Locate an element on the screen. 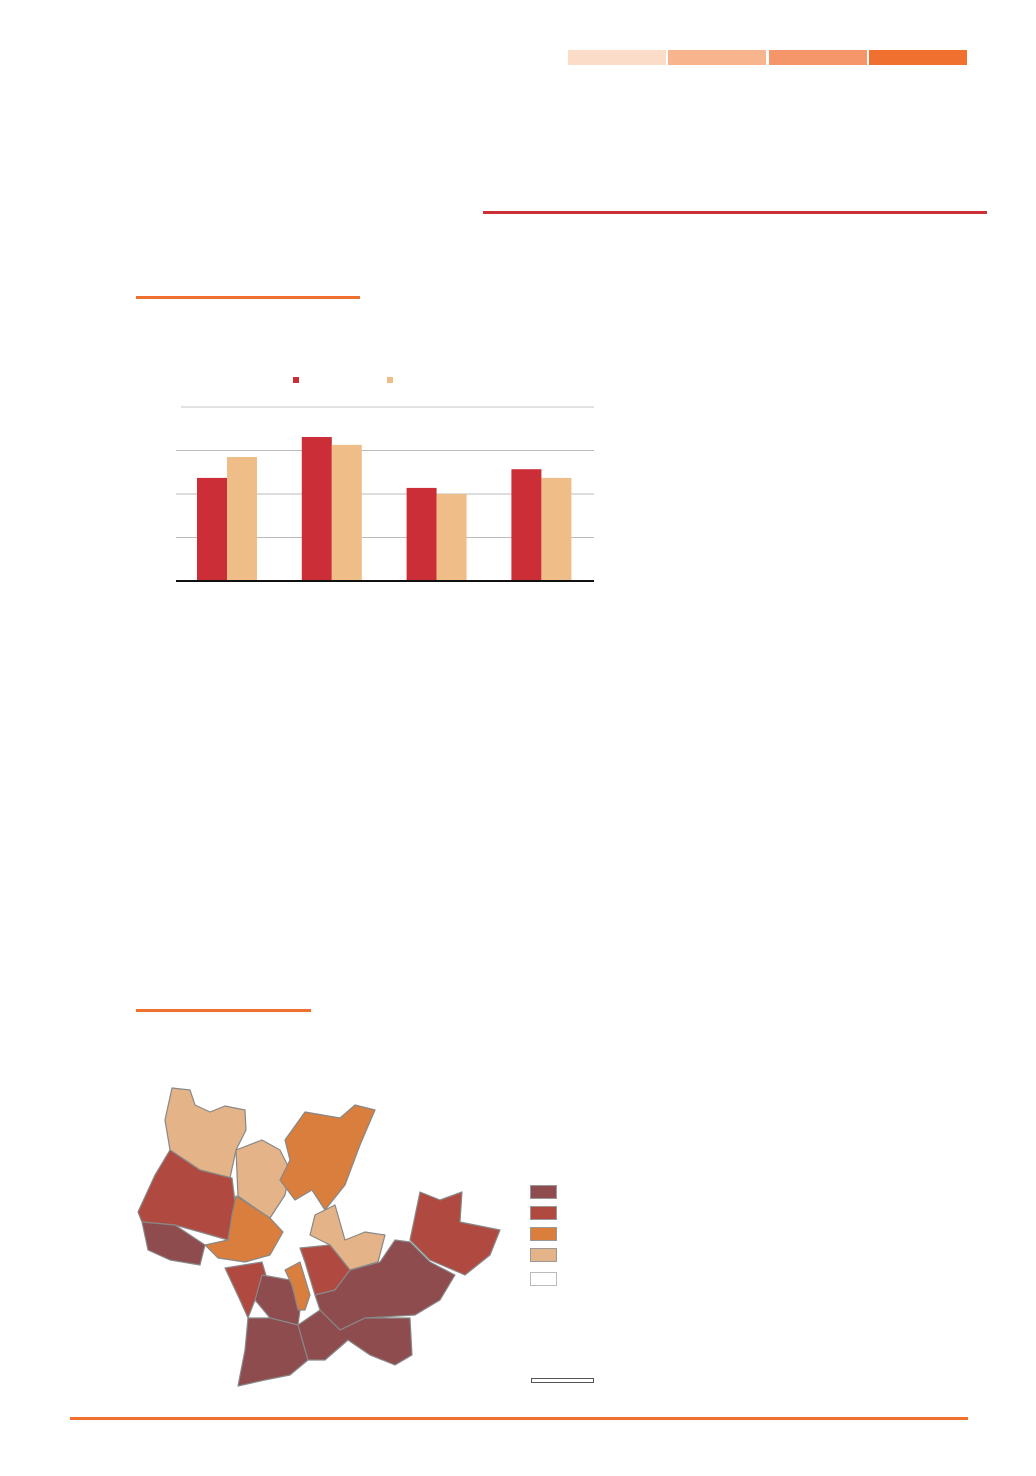  bar-chart is located at coordinates (385, 479).